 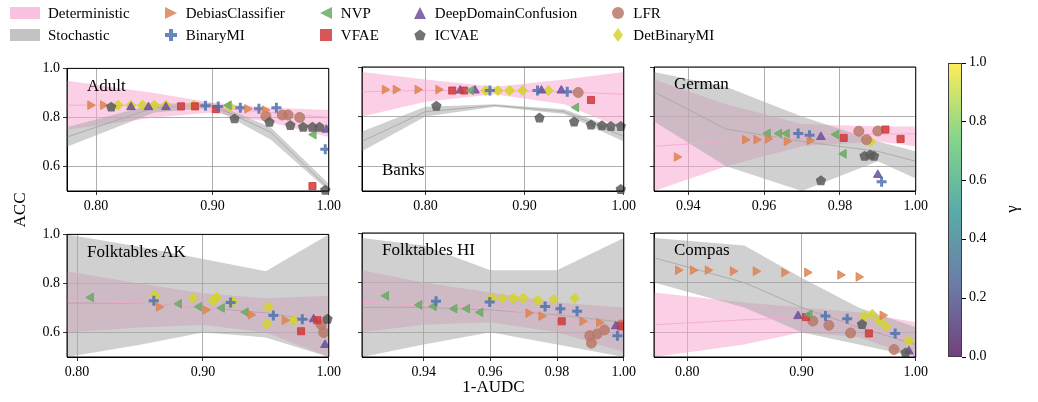 I want to click on color-bar-title: γ, so click(x=1011, y=209).